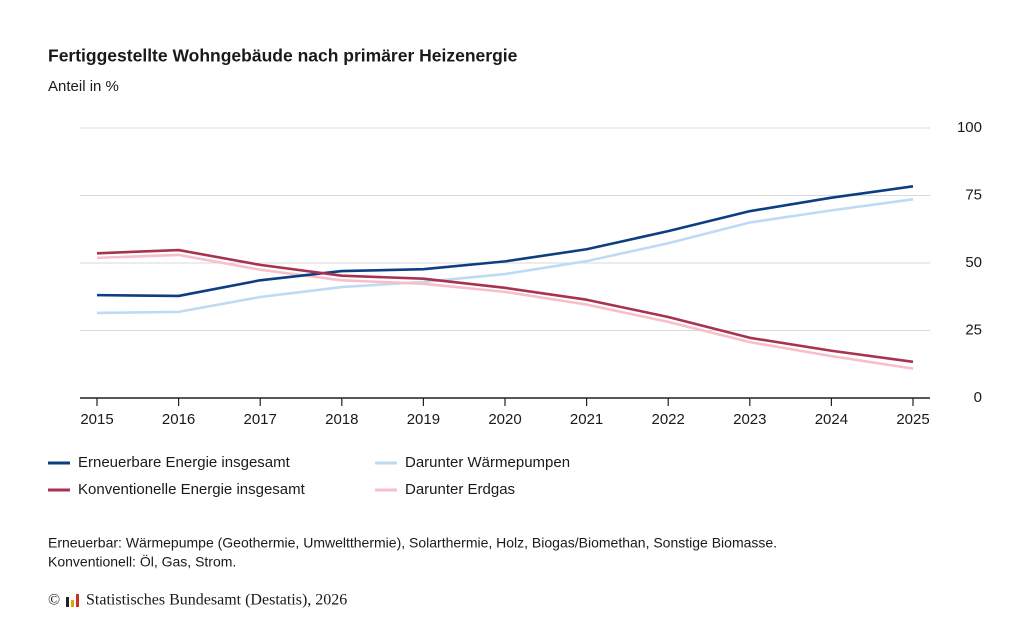 The height and width of the screenshot is (620, 1030). What do you see at coordinates (192, 489) in the screenshot?
I see `legend-label: Konventionelle Energie insgesamt` at bounding box center [192, 489].